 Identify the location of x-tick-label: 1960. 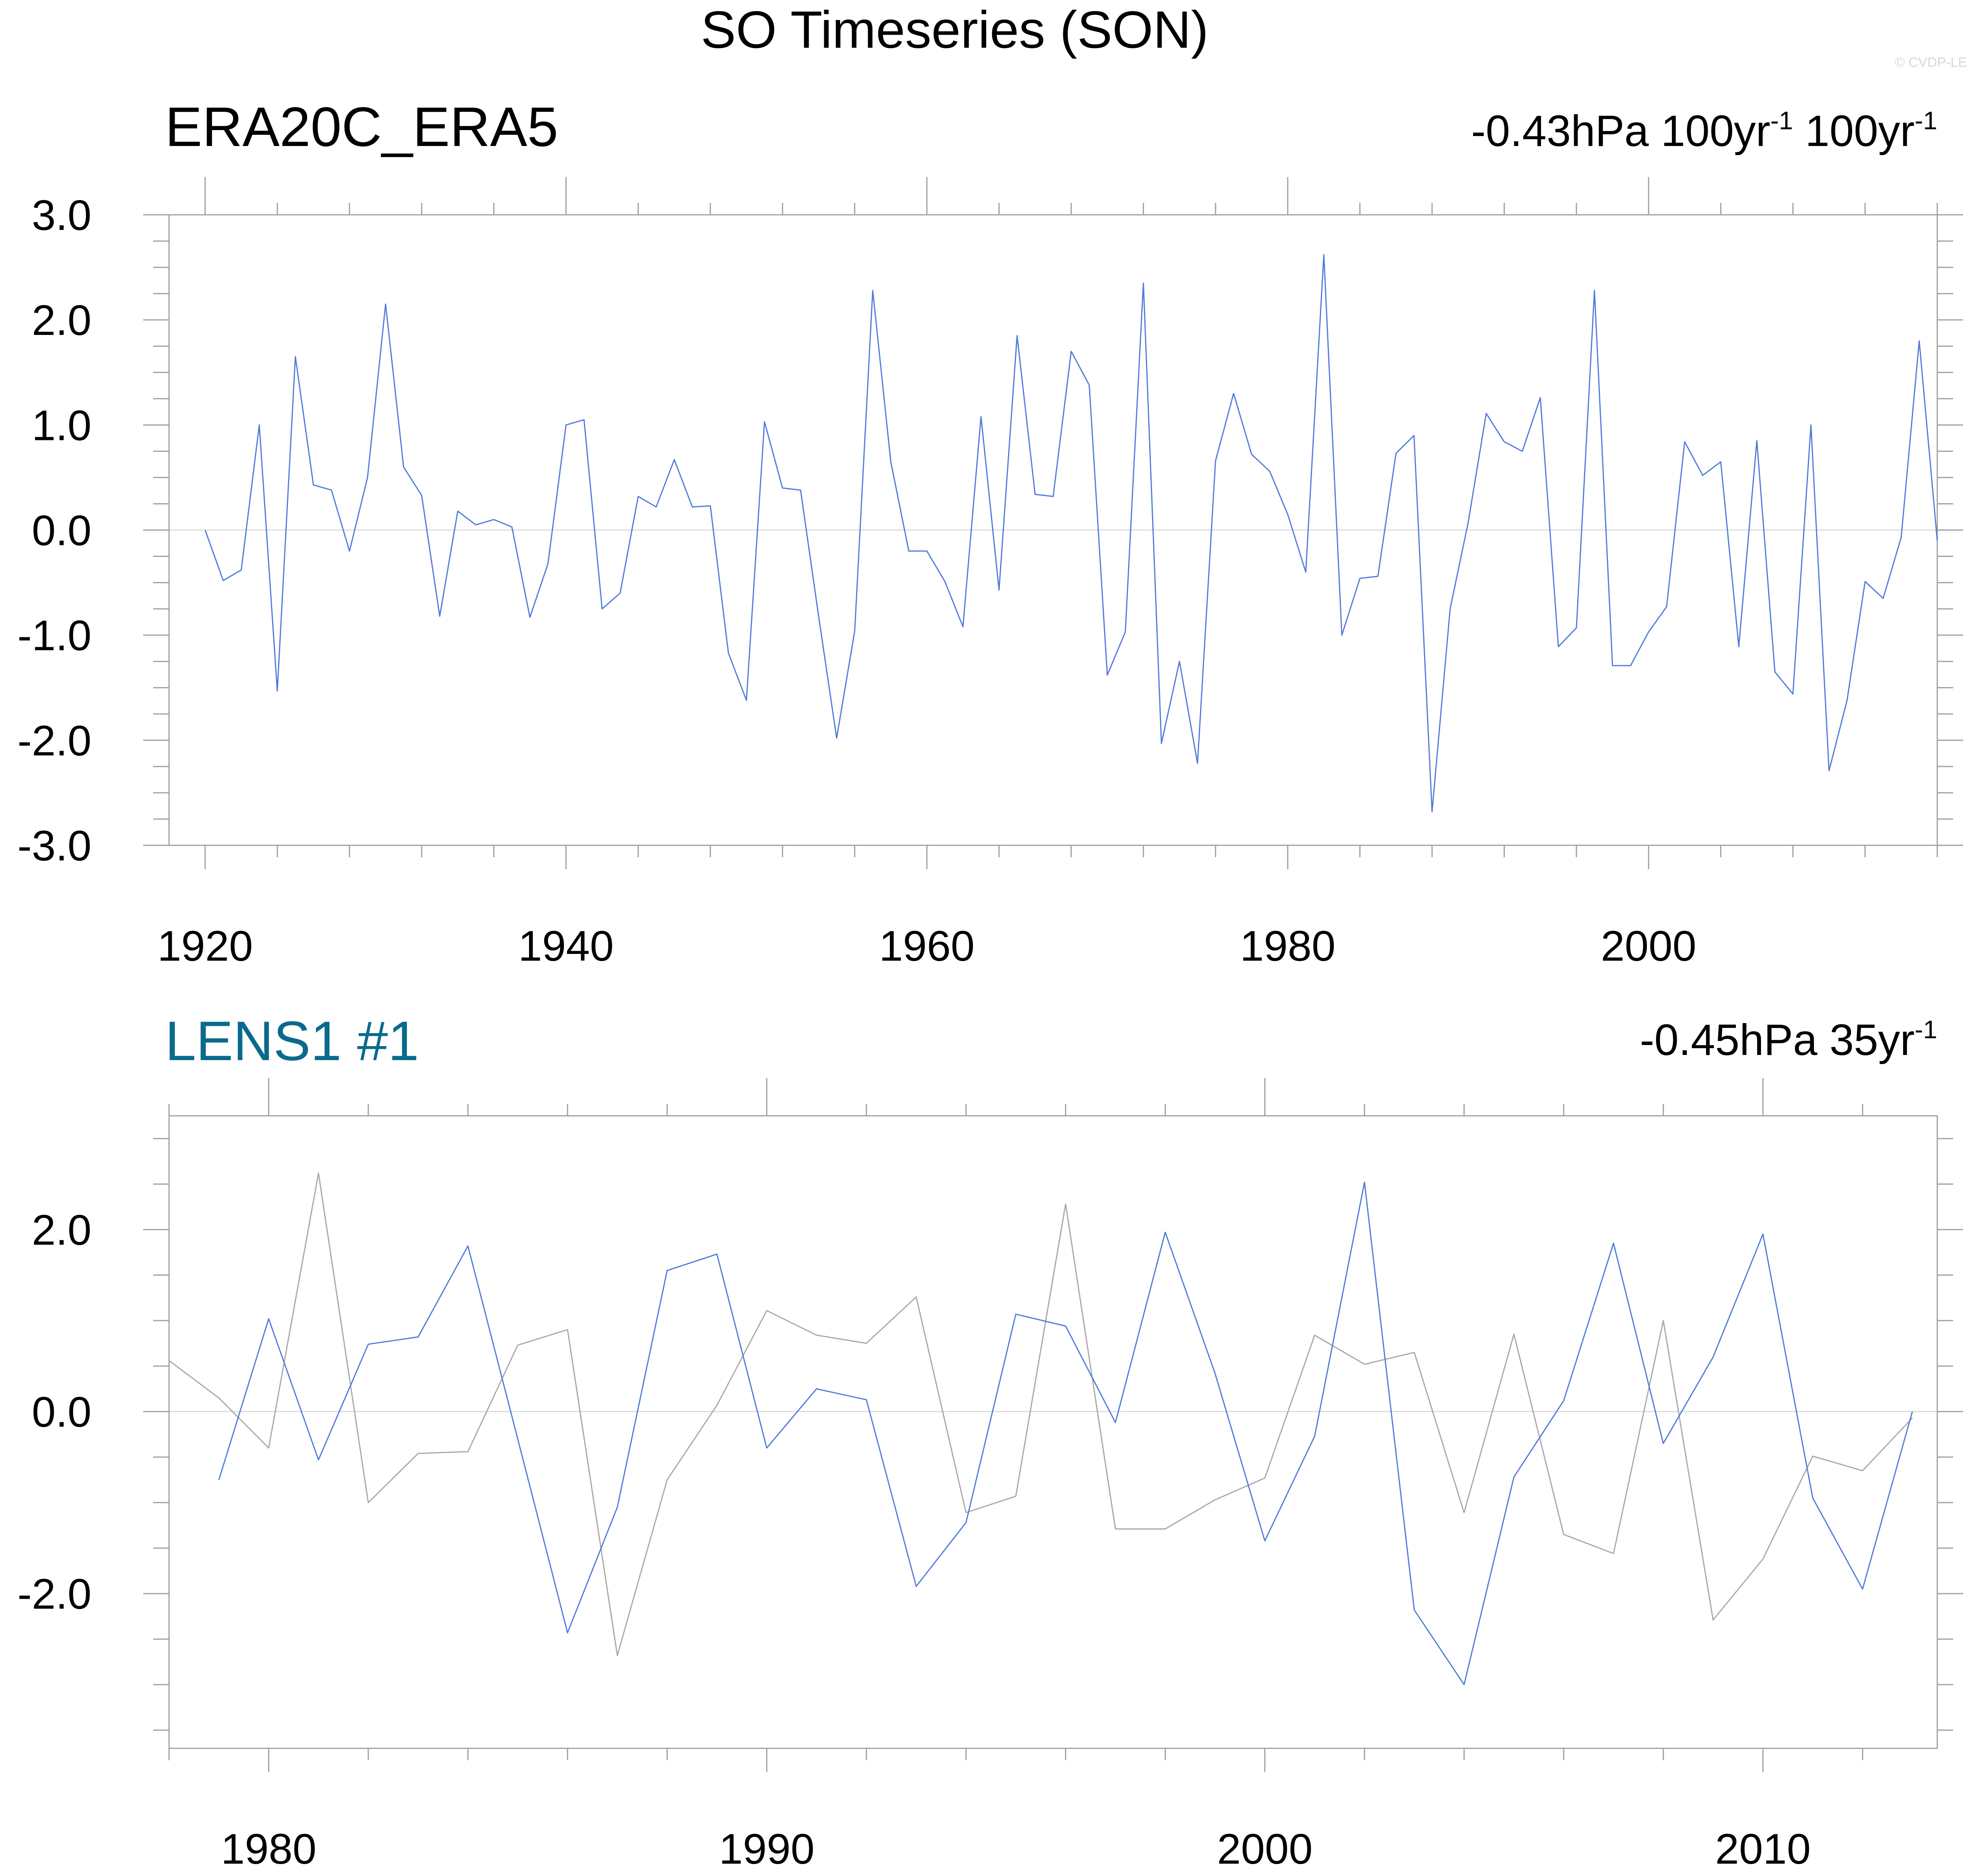
(927, 946).